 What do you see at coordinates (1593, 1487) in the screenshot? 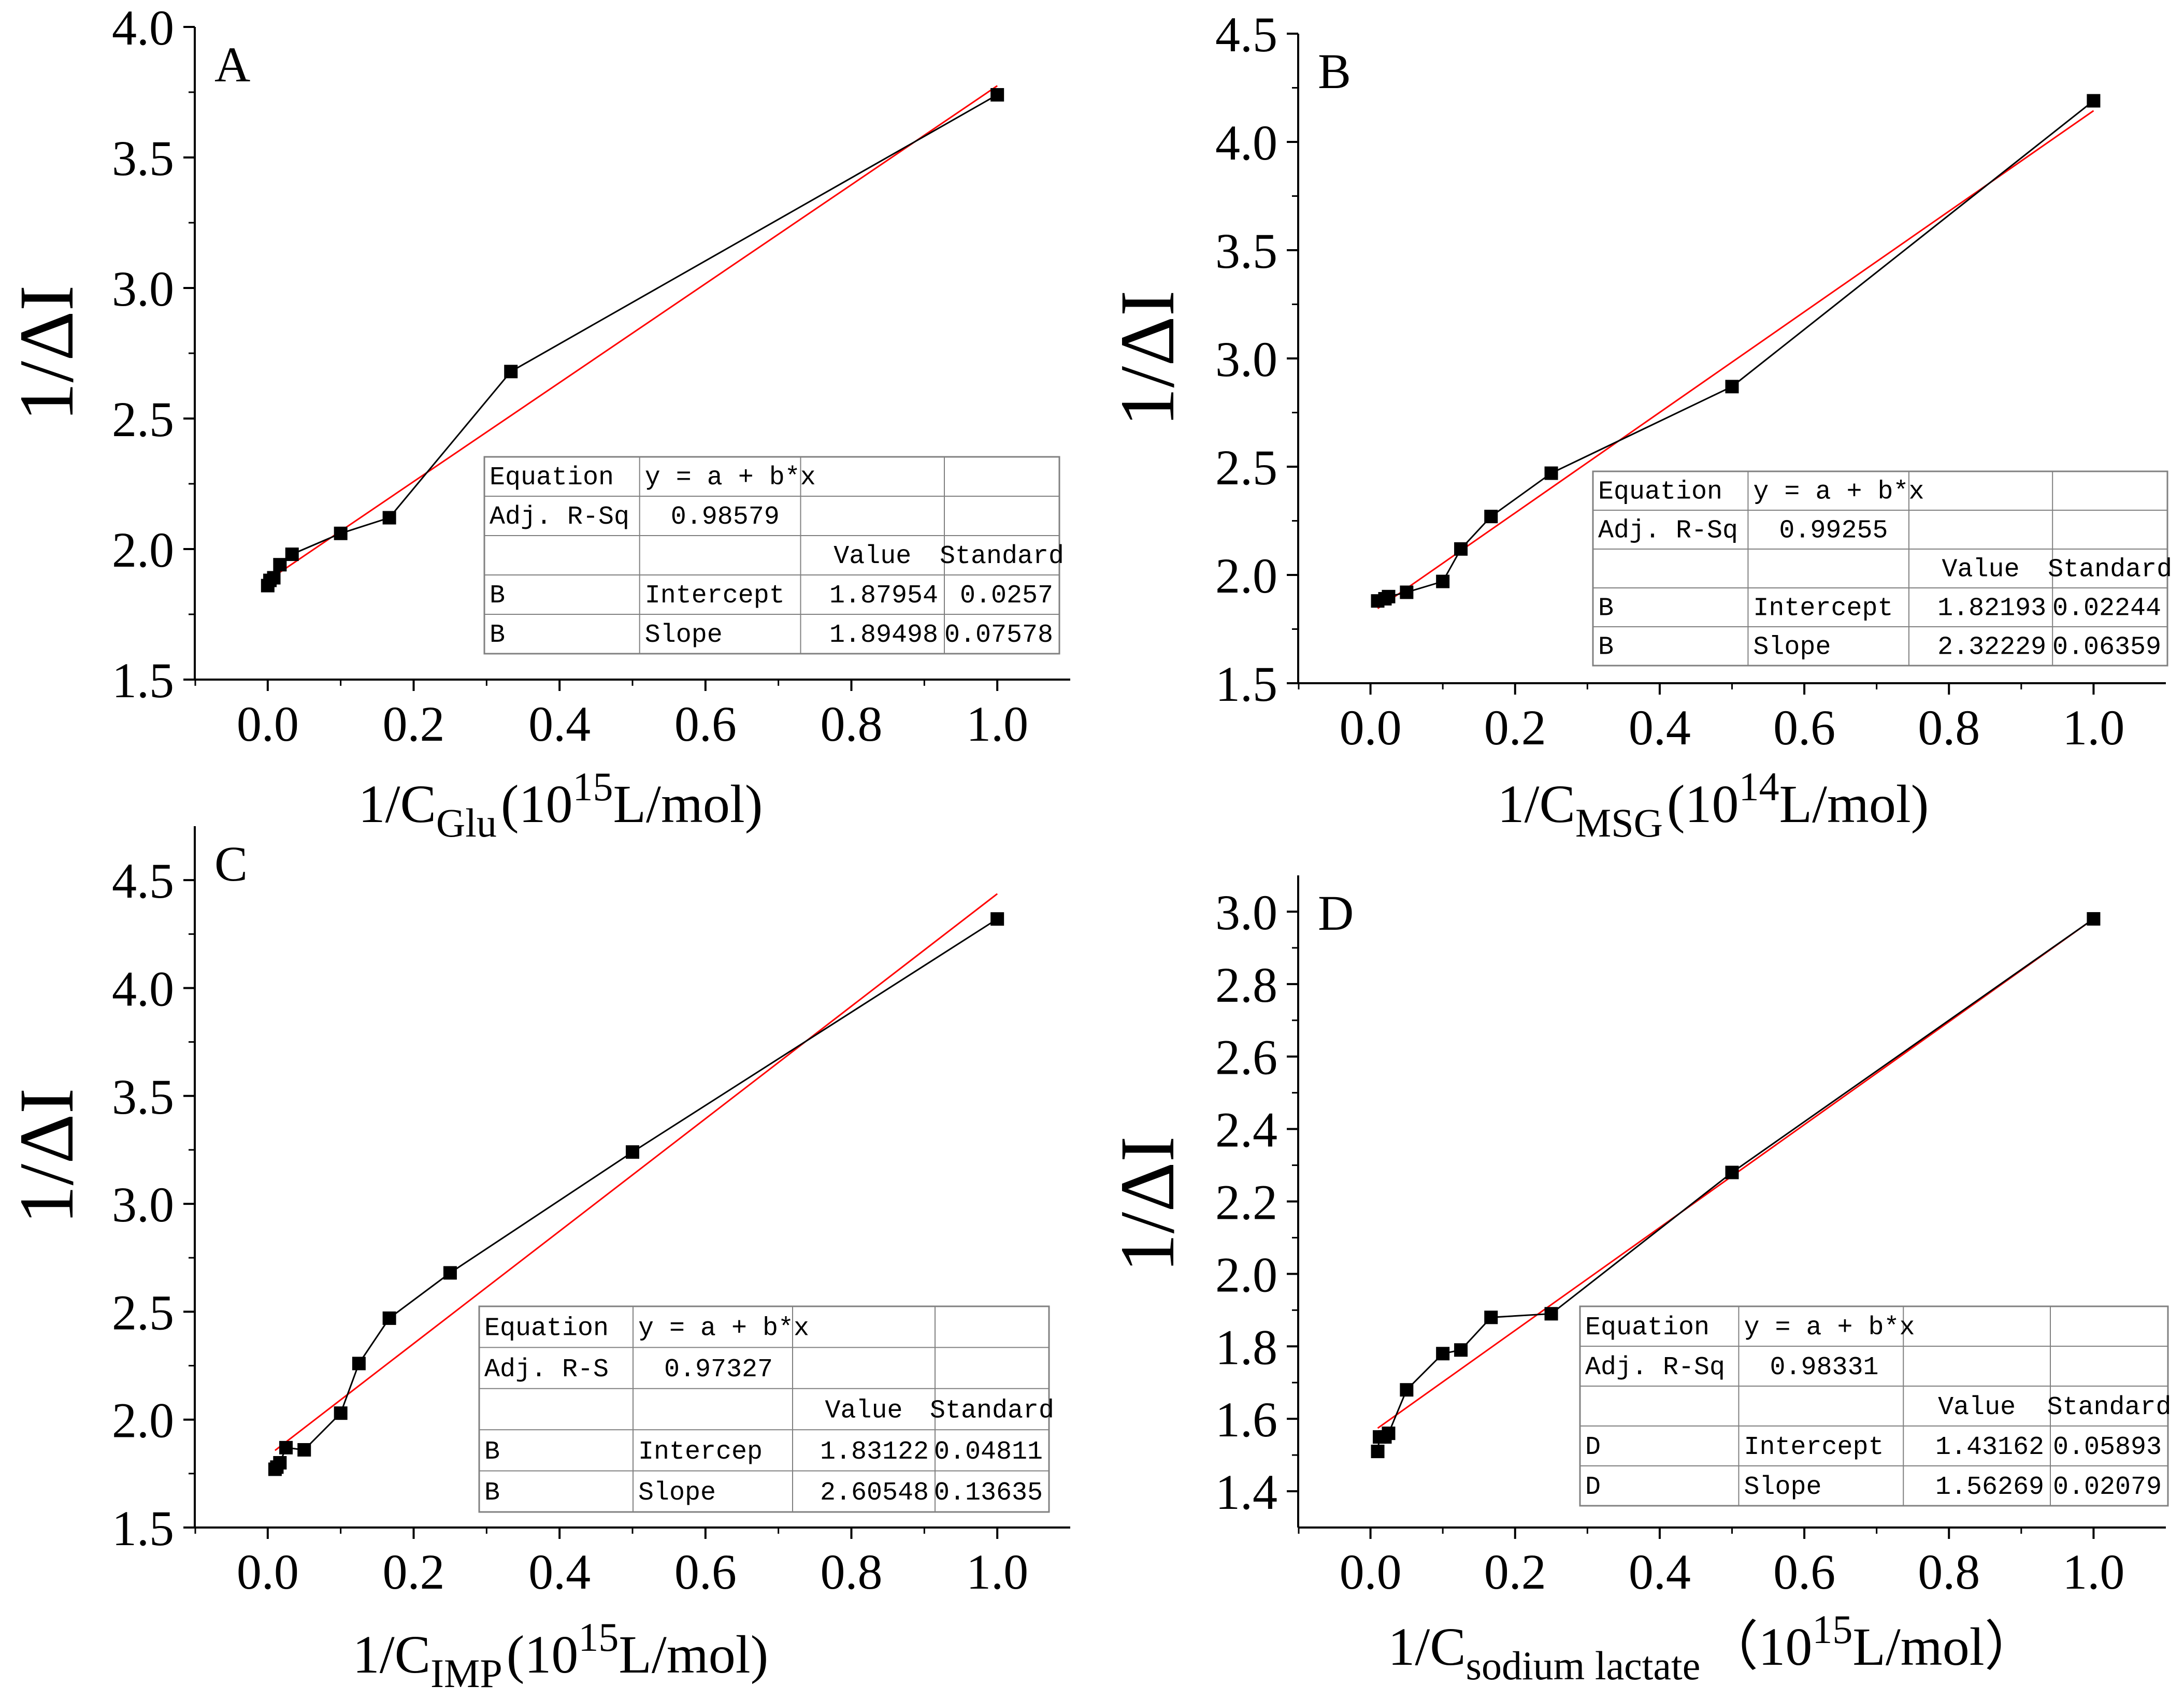
I see `table-cell: D` at bounding box center [1593, 1487].